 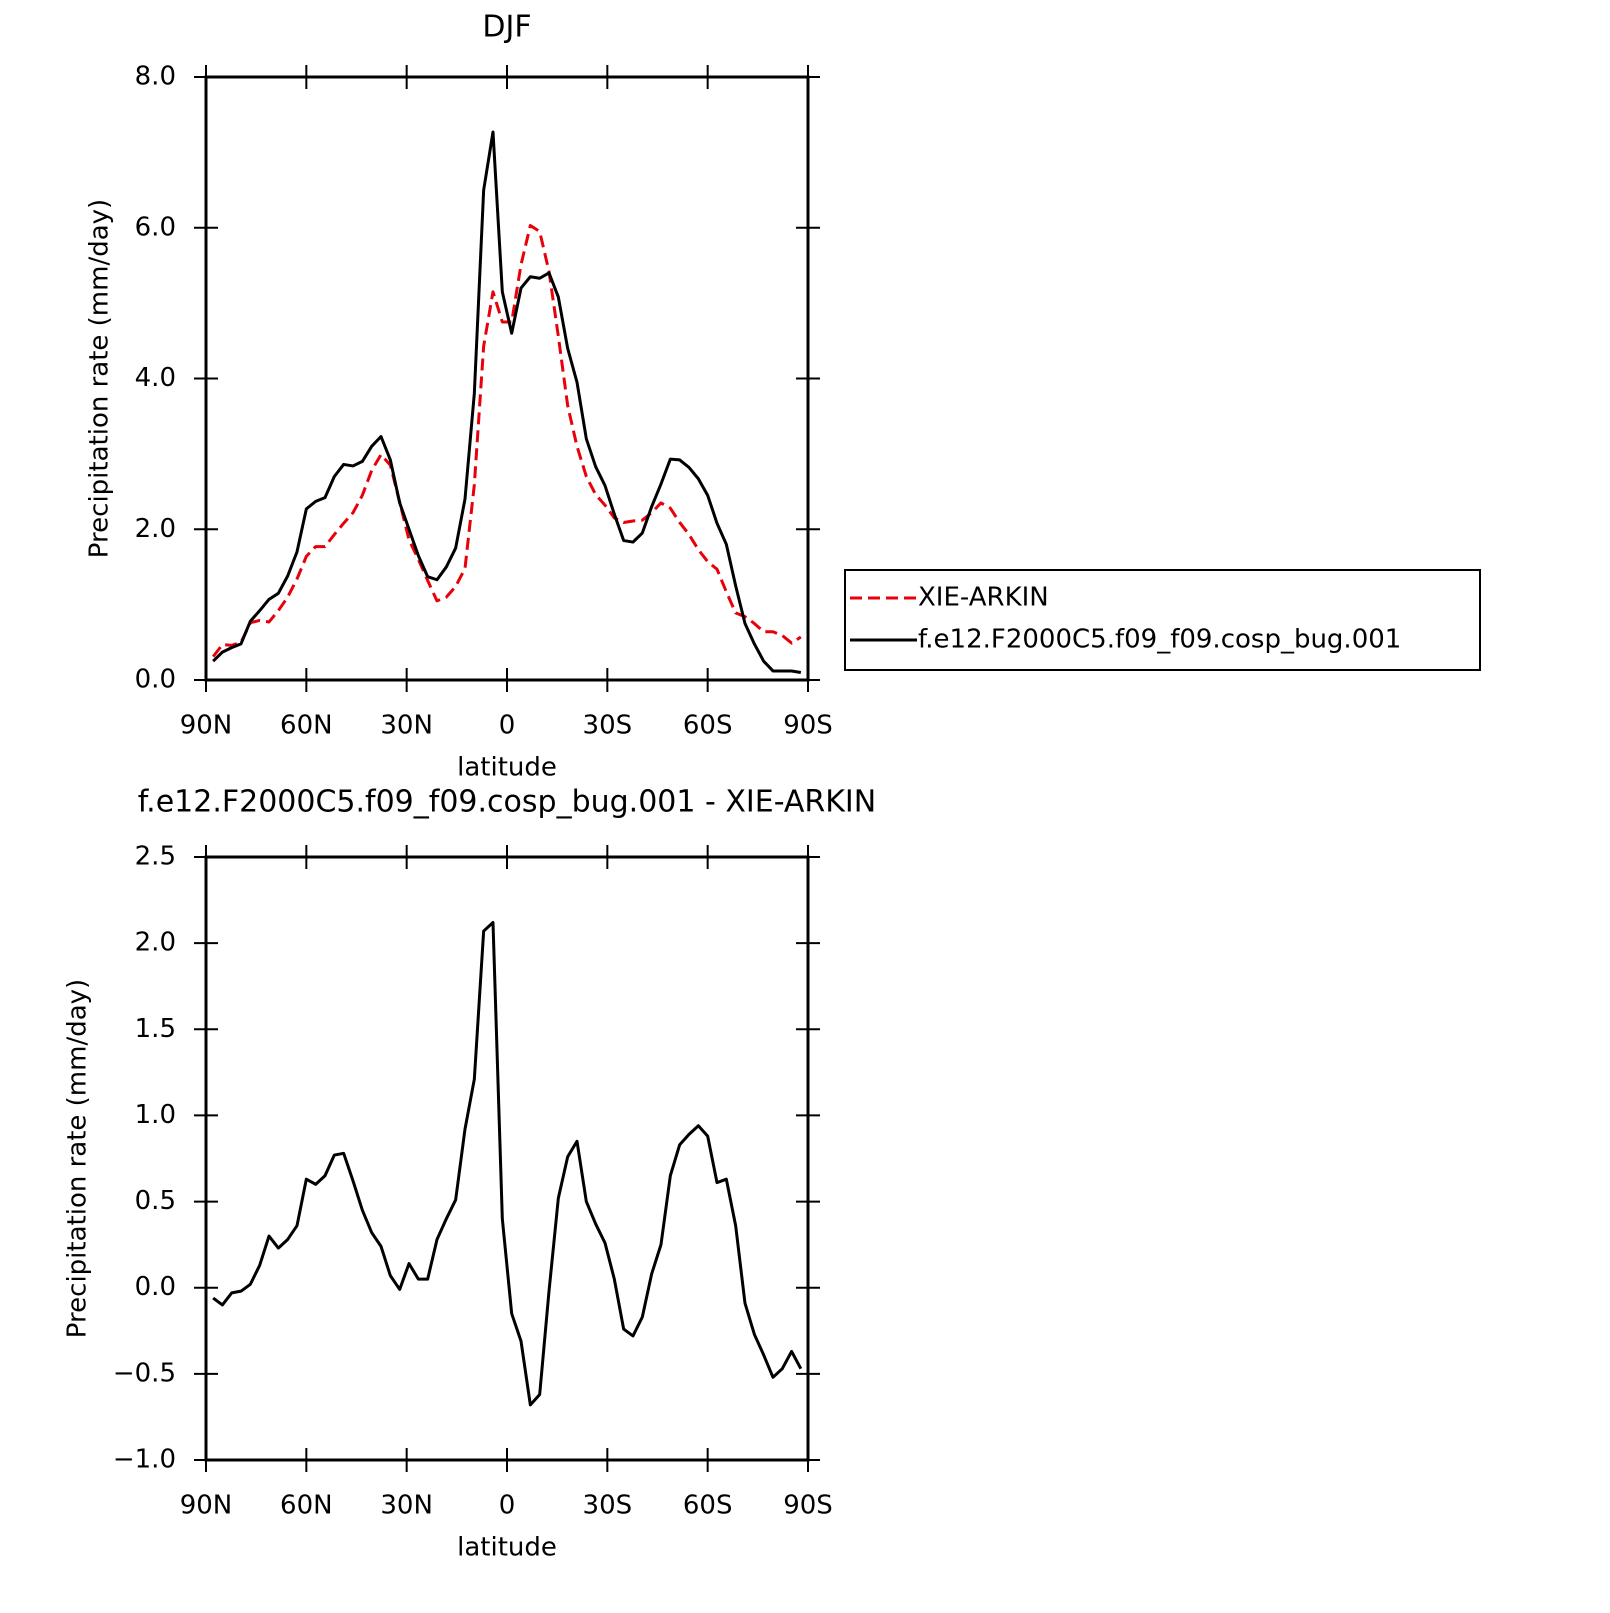 I want to click on legend-label: XIE-ARKIN, so click(x=983, y=598).